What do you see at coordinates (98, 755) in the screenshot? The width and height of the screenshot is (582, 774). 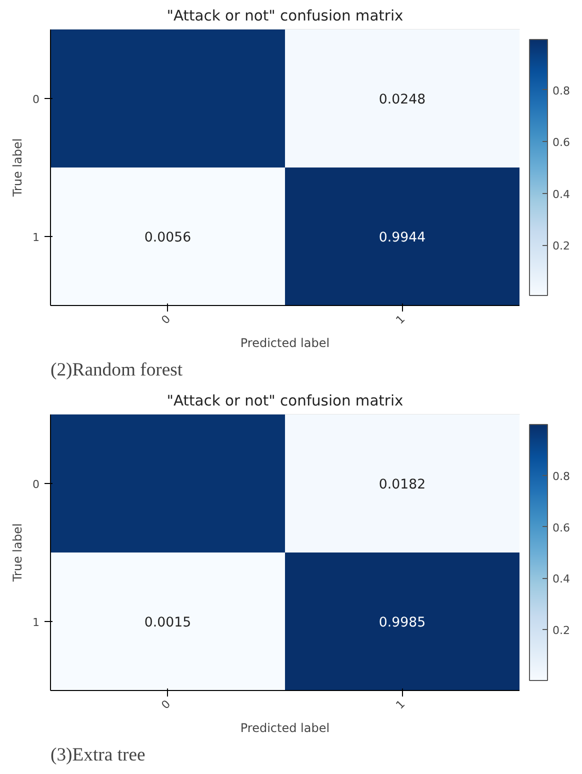 I see `text: (3)Extra tree` at bounding box center [98, 755].